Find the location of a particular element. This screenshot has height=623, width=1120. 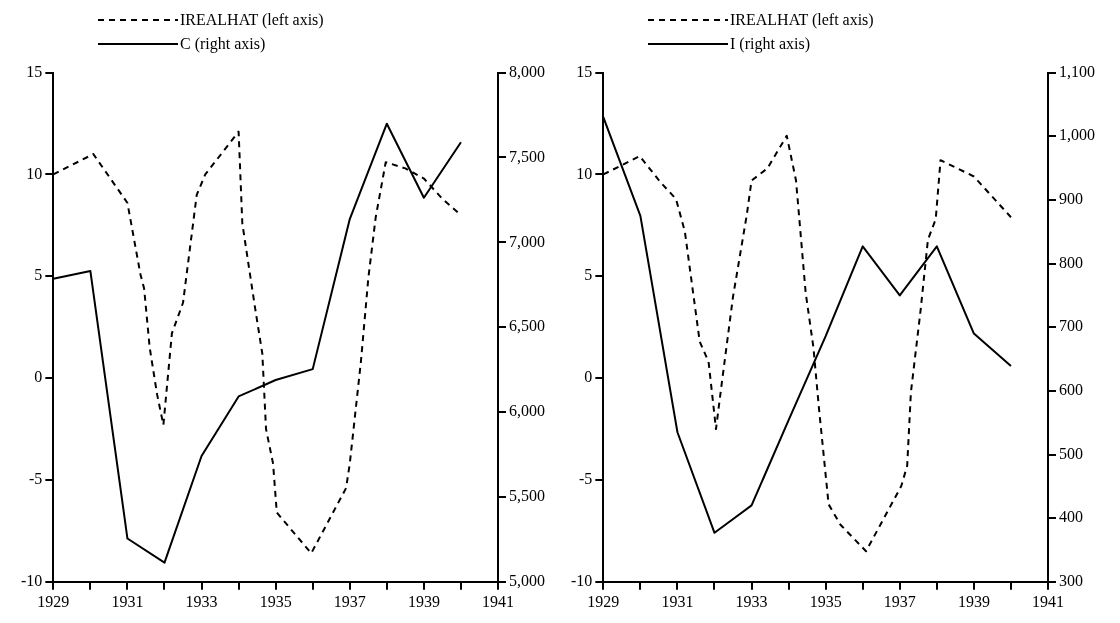

legend-label: C (right axis) is located at coordinates (223, 44).